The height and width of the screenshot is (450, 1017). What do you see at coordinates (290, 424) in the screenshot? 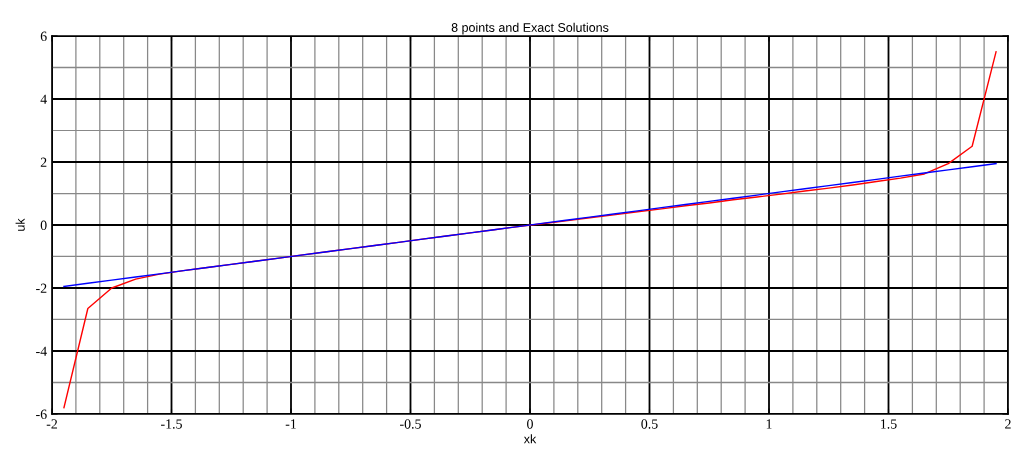
I see `x-tick-label: -1` at bounding box center [290, 424].